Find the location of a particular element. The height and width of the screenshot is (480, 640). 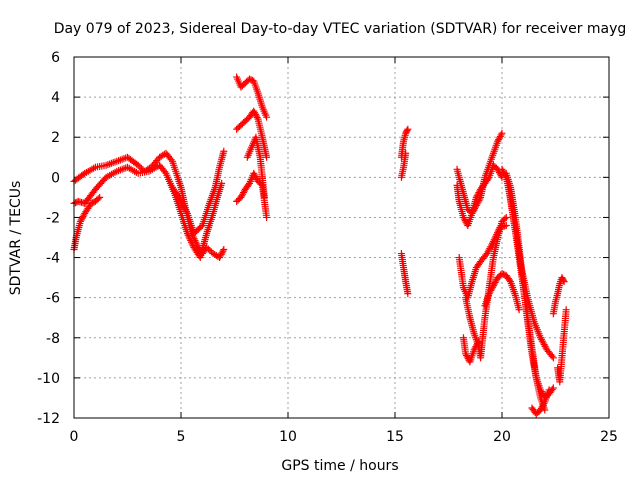

y-tick-label: 4 is located at coordinates (55, 98).